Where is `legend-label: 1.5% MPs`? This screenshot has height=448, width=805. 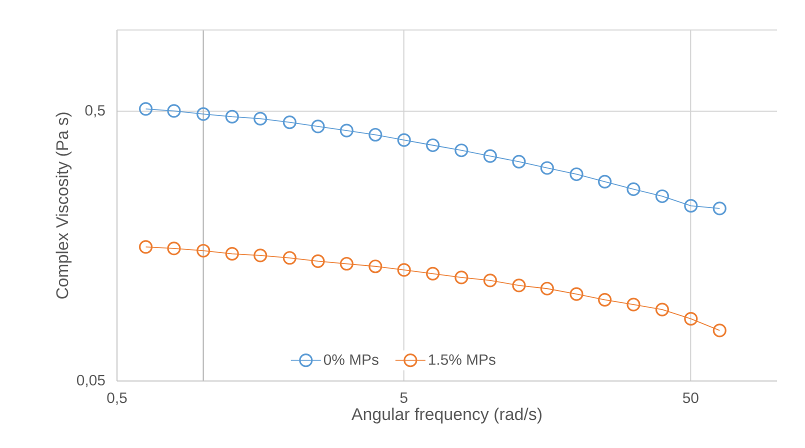
legend-label: 1.5% MPs is located at coordinates (462, 359).